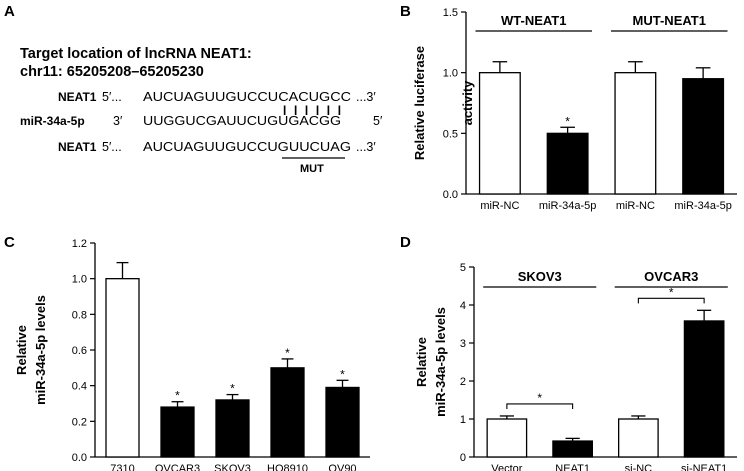  I want to click on group-label: OVCAR3, so click(671, 276).